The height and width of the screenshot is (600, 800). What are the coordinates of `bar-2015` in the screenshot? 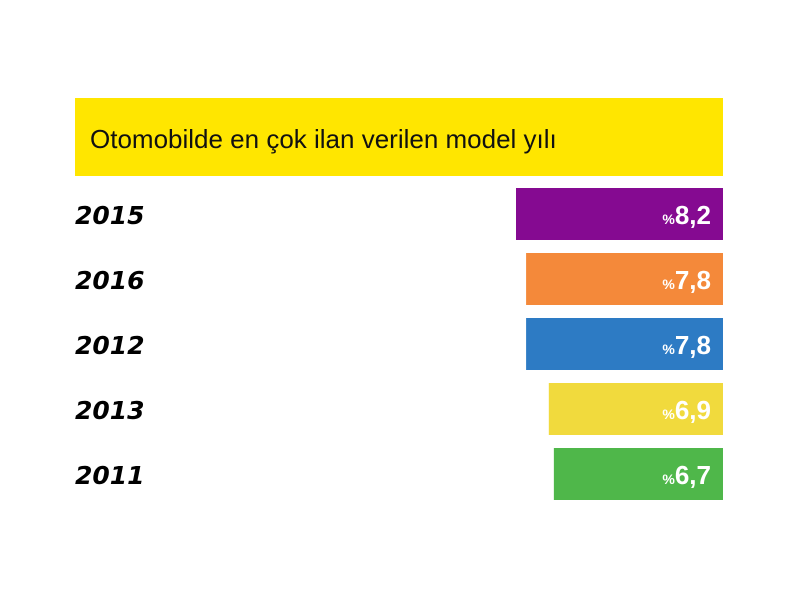 It's located at (619, 214).